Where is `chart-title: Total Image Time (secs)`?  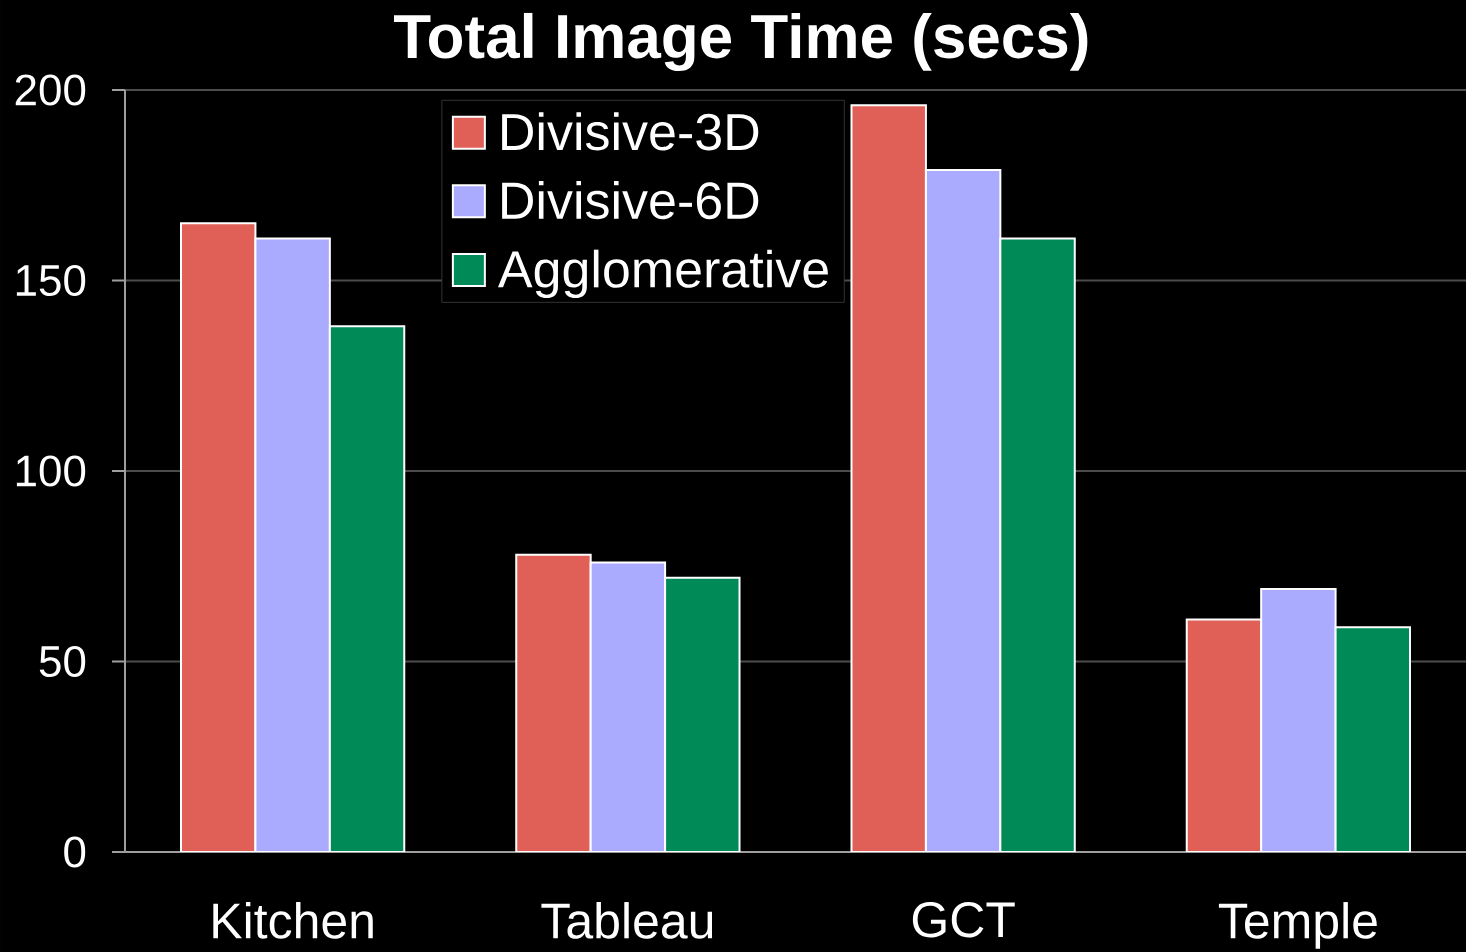
chart-title: Total Image Time (secs) is located at coordinates (740, 42).